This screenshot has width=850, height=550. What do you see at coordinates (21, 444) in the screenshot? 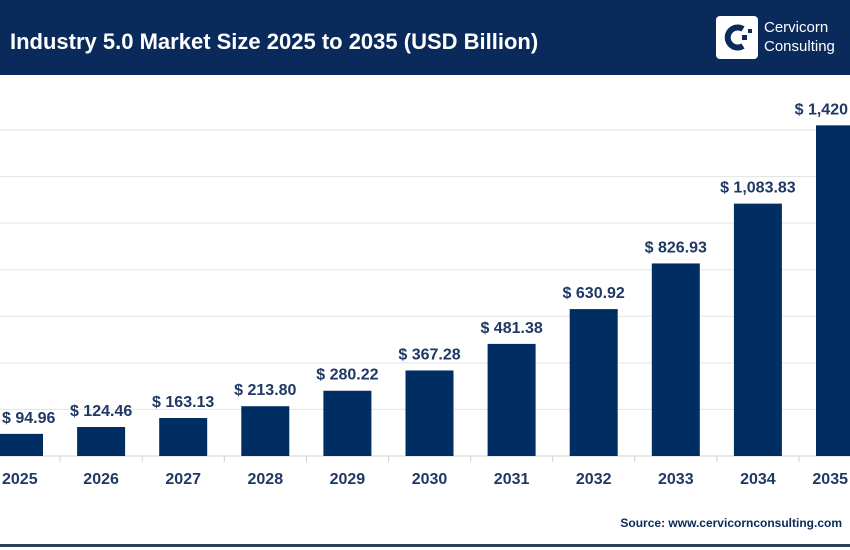
I see `bar-2025` at bounding box center [21, 444].